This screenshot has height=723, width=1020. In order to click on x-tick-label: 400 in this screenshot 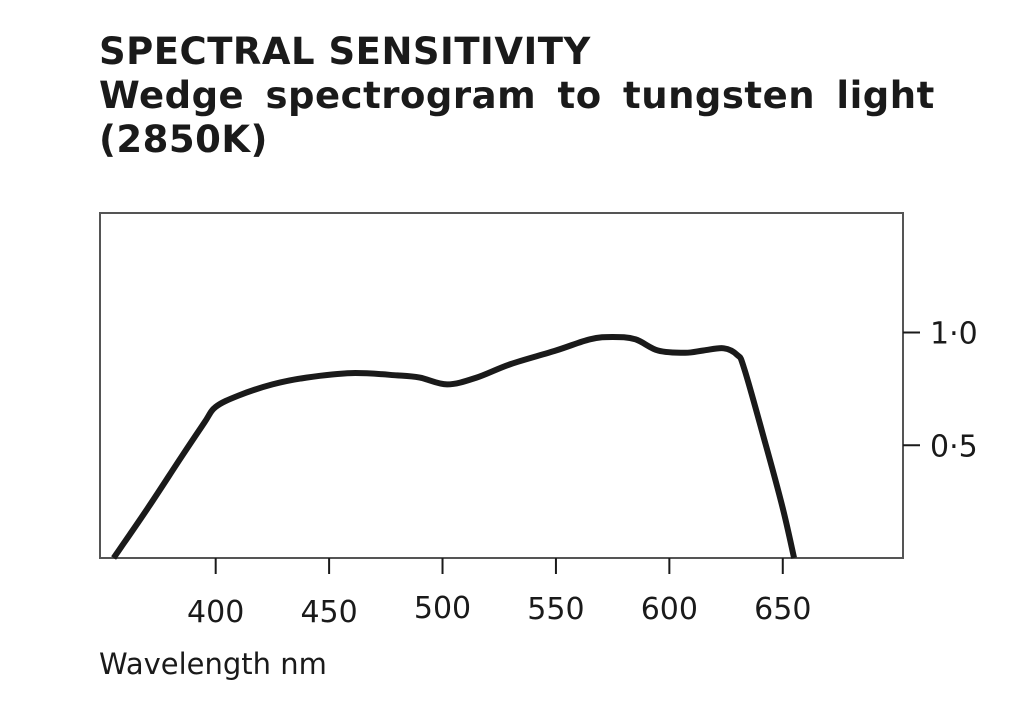, I will do `click(215, 612)`.